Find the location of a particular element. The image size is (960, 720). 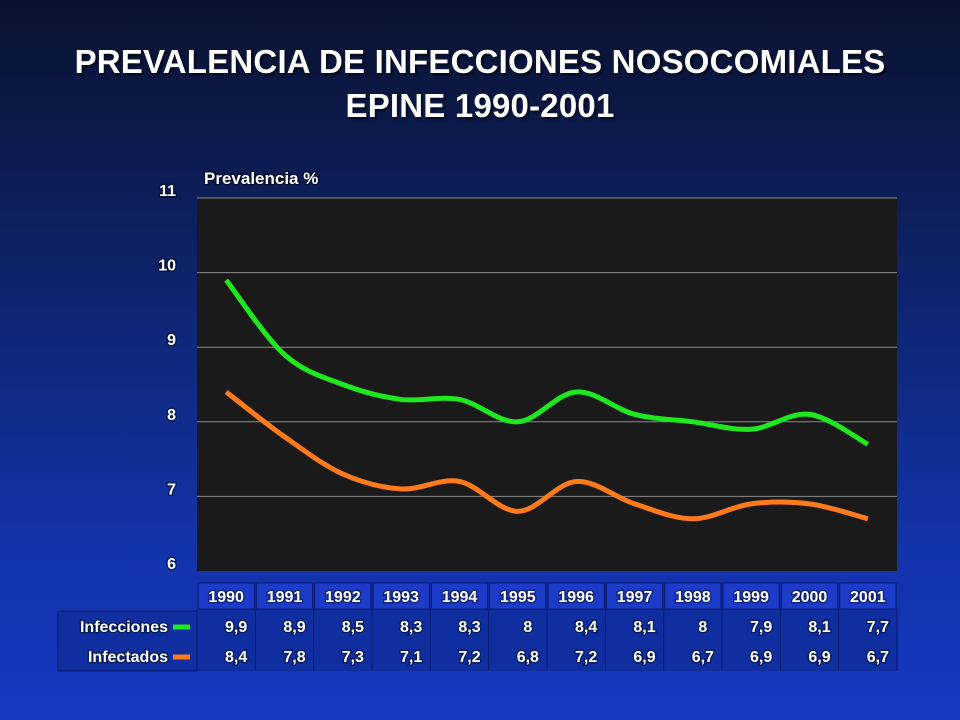

chart-title-line2: EPINE 1990-2001 is located at coordinates (480, 105).